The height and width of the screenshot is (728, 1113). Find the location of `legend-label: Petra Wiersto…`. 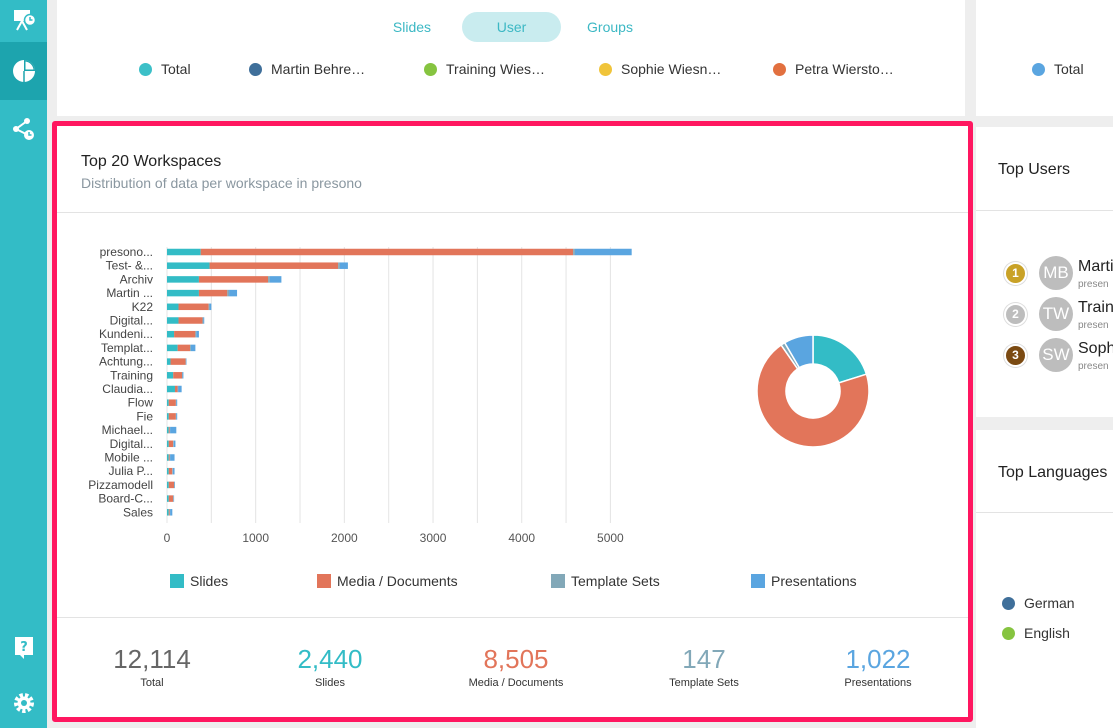

legend-label: Petra Wiersto… is located at coordinates (844, 69).